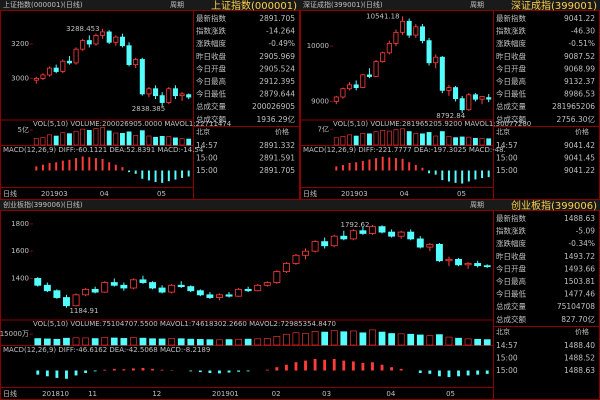 Image resolution: width=600 pixels, height=400 pixels. Describe the element at coordinates (43, 204) in the screenshot. I see `tab-title: 创业板指(399006)(日线)` at that location.